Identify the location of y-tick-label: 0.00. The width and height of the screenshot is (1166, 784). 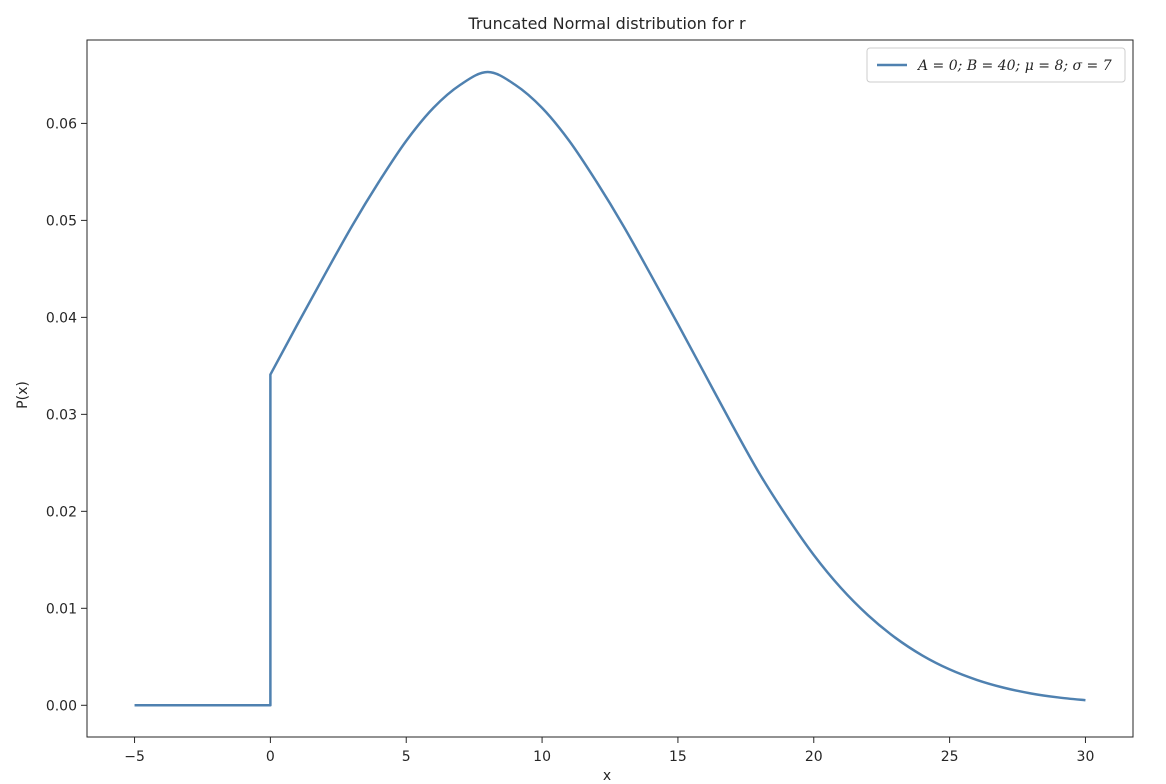
(61, 706).